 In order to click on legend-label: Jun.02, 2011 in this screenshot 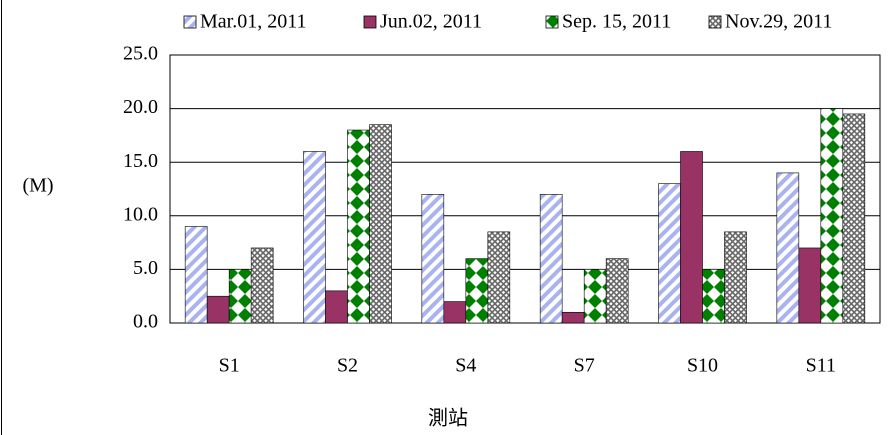, I will do `click(431, 22)`.